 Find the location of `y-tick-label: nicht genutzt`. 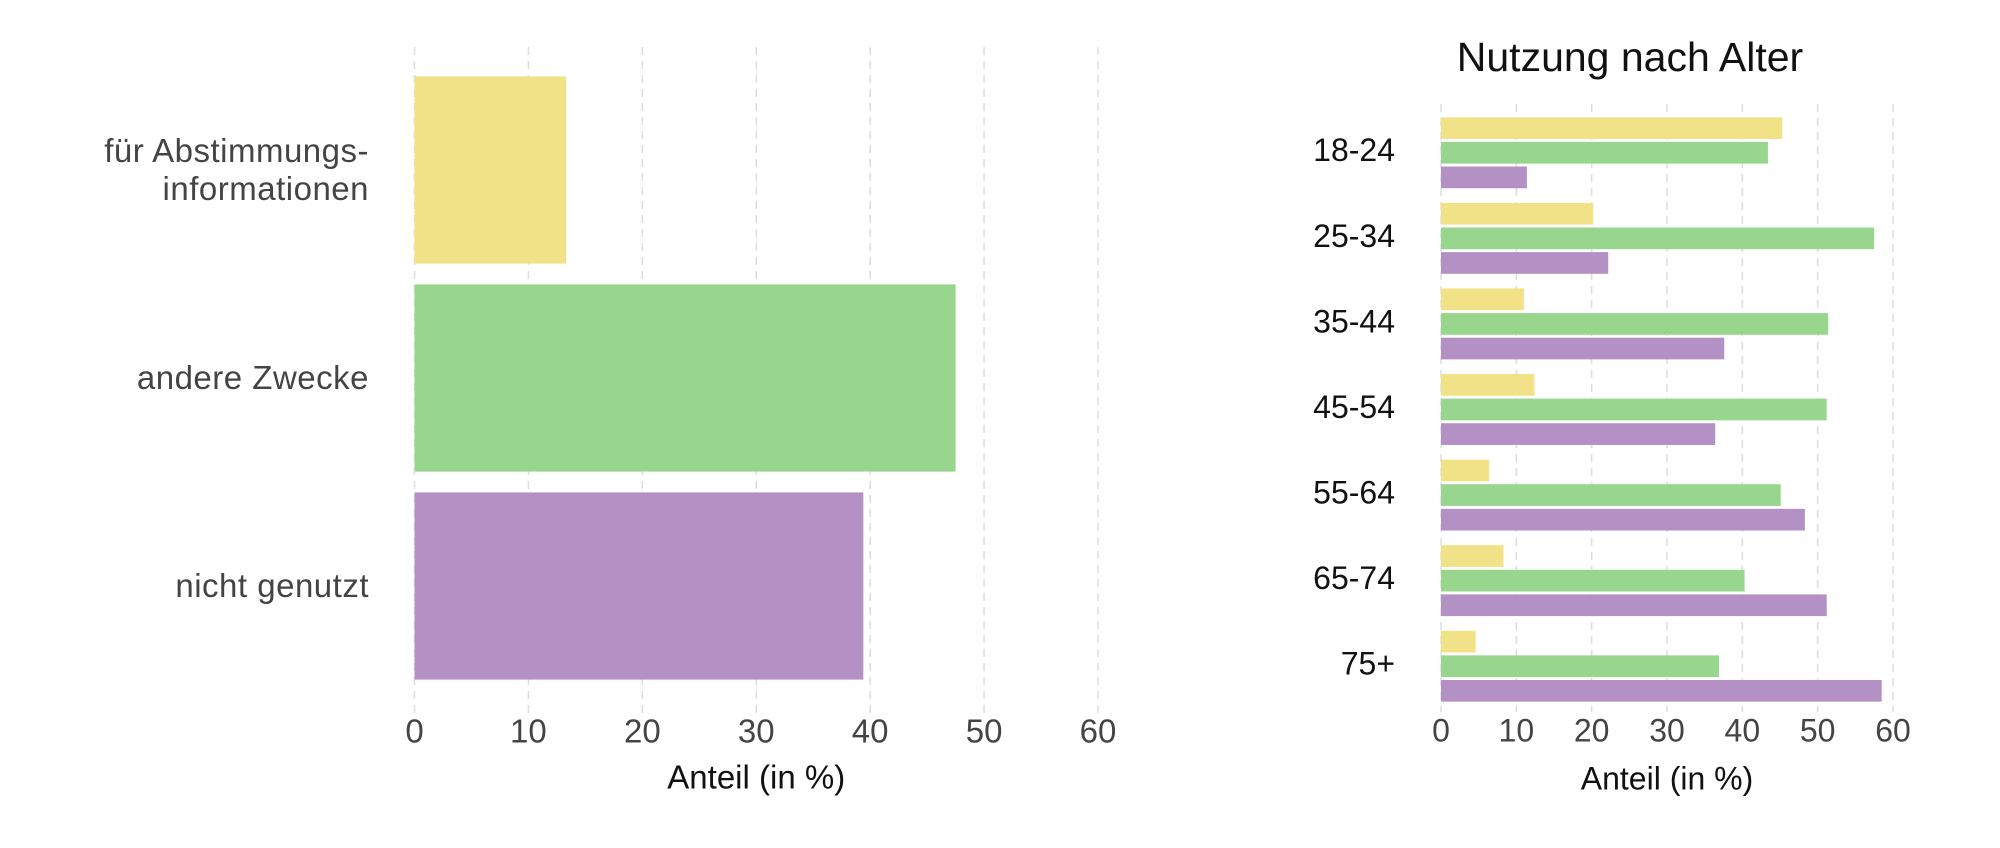

y-tick-label: nicht genutzt is located at coordinates (272, 585).